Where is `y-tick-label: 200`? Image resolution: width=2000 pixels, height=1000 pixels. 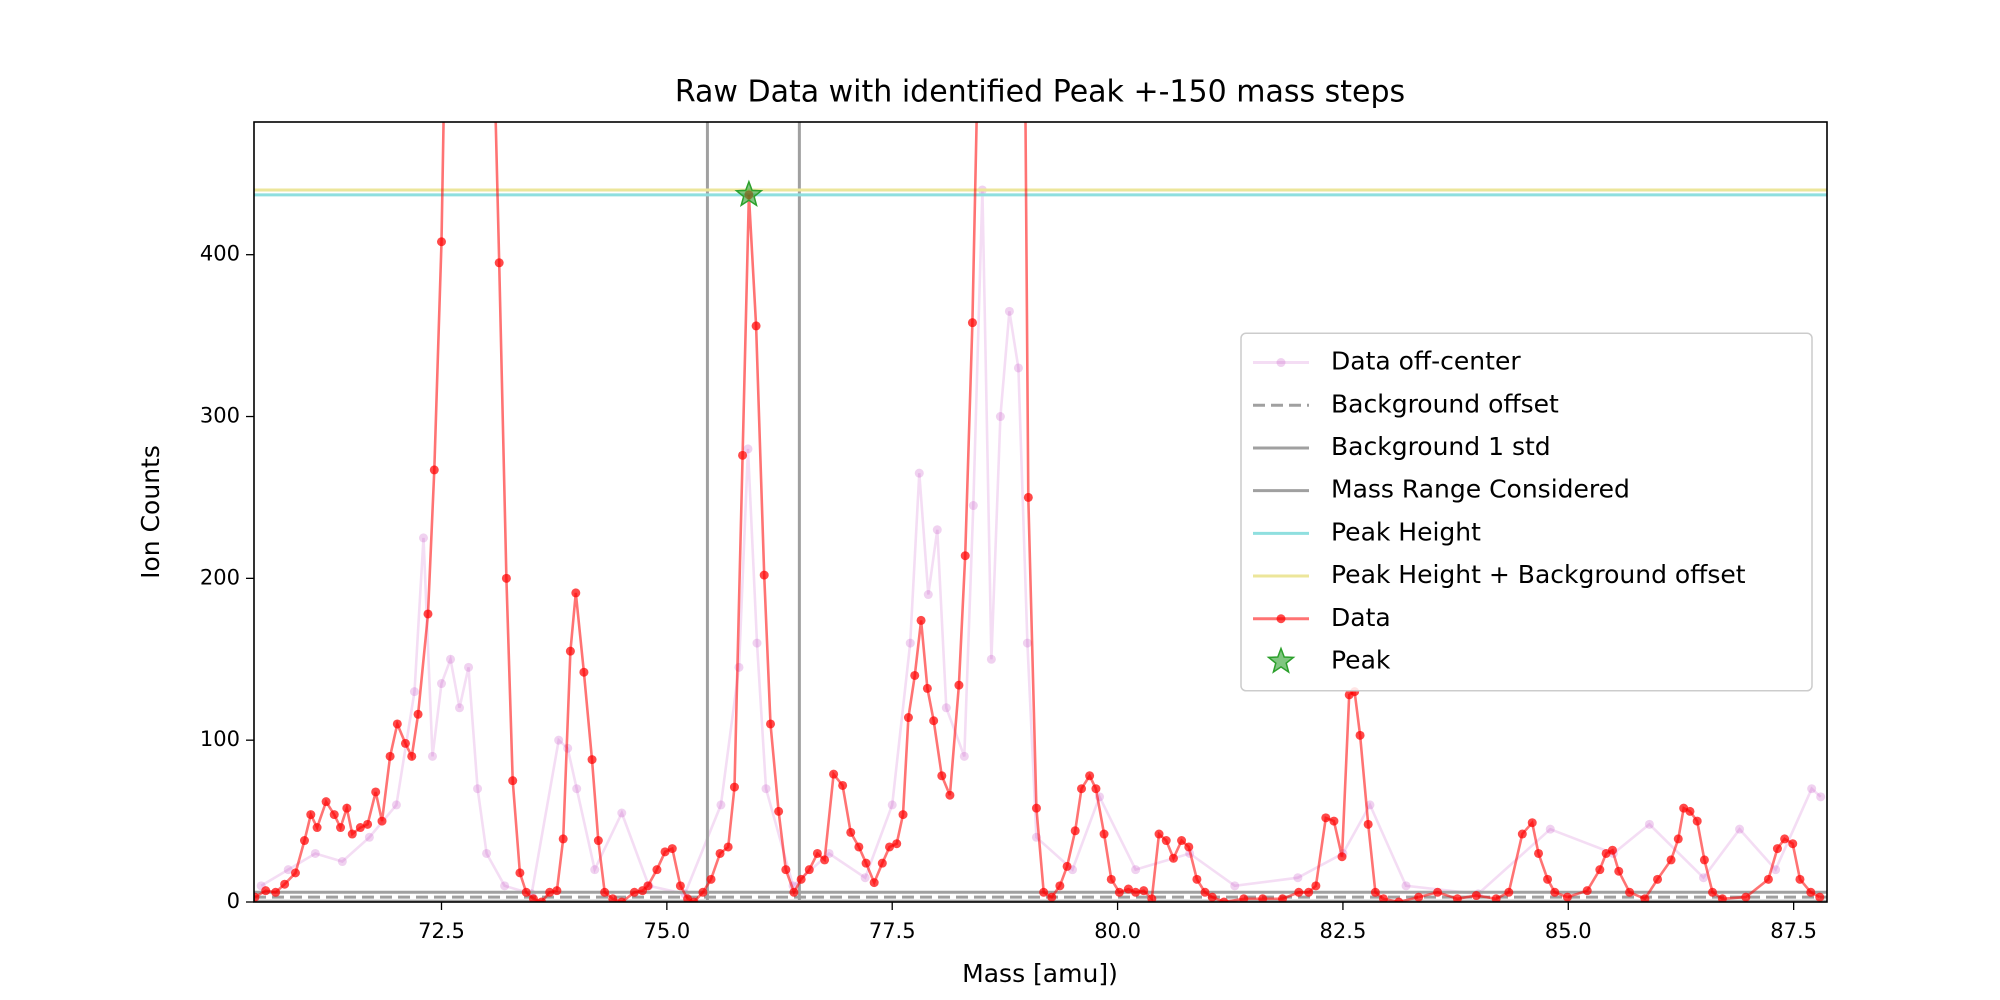 y-tick-label: 200 is located at coordinates (220, 577).